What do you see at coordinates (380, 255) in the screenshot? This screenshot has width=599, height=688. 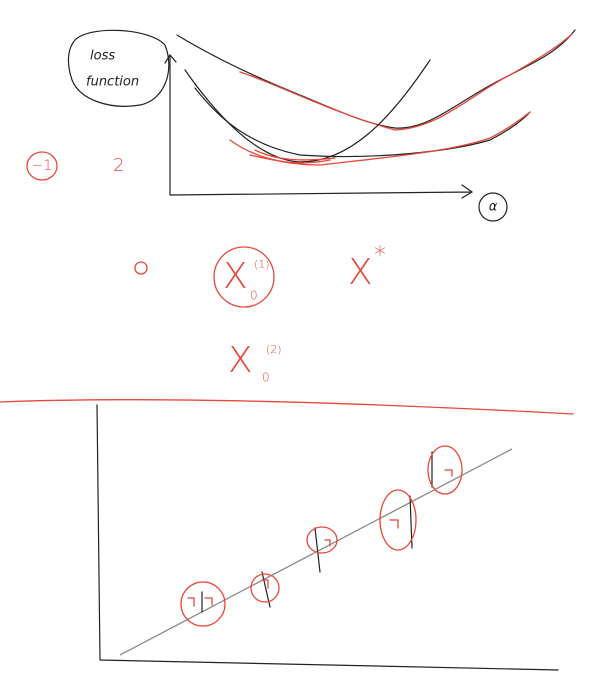 I see `label: *` at bounding box center [380, 255].